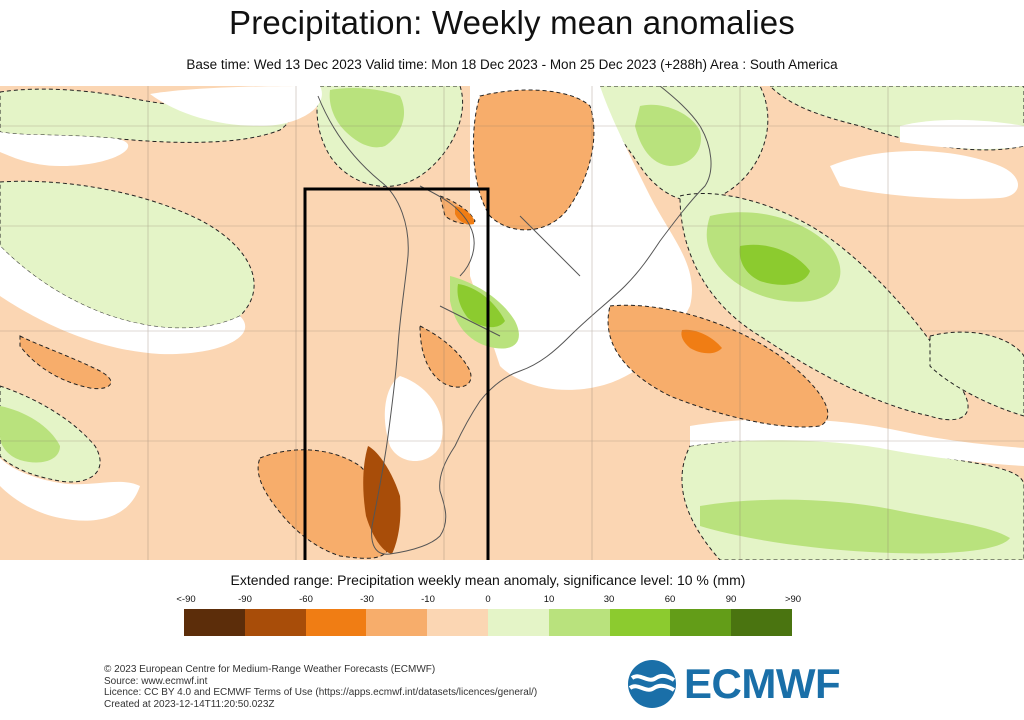 This screenshot has height=720, width=1024. I want to click on ecmwf-globe-icon, so click(652, 684).